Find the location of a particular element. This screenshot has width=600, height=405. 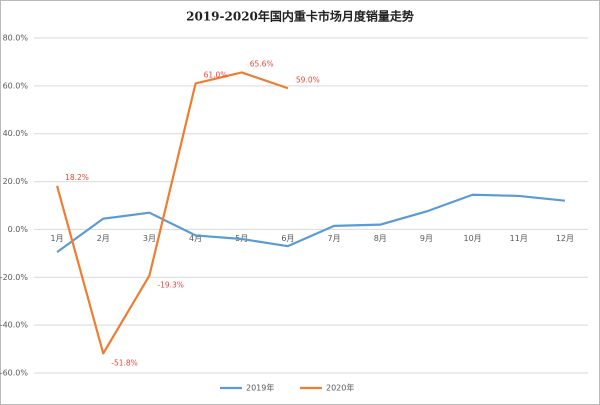

x-tick-label: 3月 is located at coordinates (149, 238).